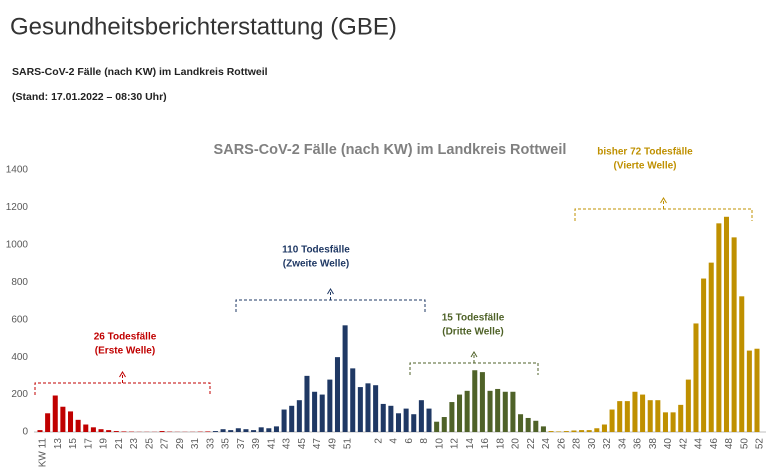 Image resolution: width=780 pixels, height=470 pixels. What do you see at coordinates (73, 444) in the screenshot?
I see `x-tick-label: 15` at bounding box center [73, 444].